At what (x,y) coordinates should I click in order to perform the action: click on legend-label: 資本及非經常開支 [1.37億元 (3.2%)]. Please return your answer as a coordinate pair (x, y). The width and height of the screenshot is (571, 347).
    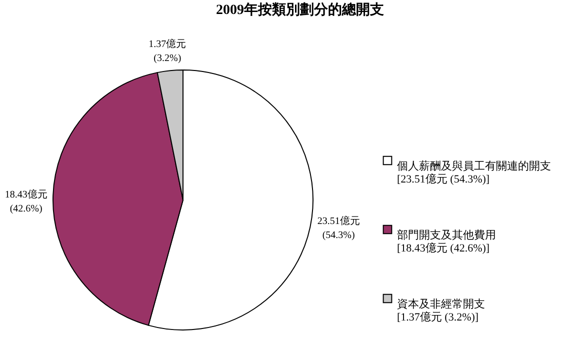
    Looking at the image, I should click on (441, 311).